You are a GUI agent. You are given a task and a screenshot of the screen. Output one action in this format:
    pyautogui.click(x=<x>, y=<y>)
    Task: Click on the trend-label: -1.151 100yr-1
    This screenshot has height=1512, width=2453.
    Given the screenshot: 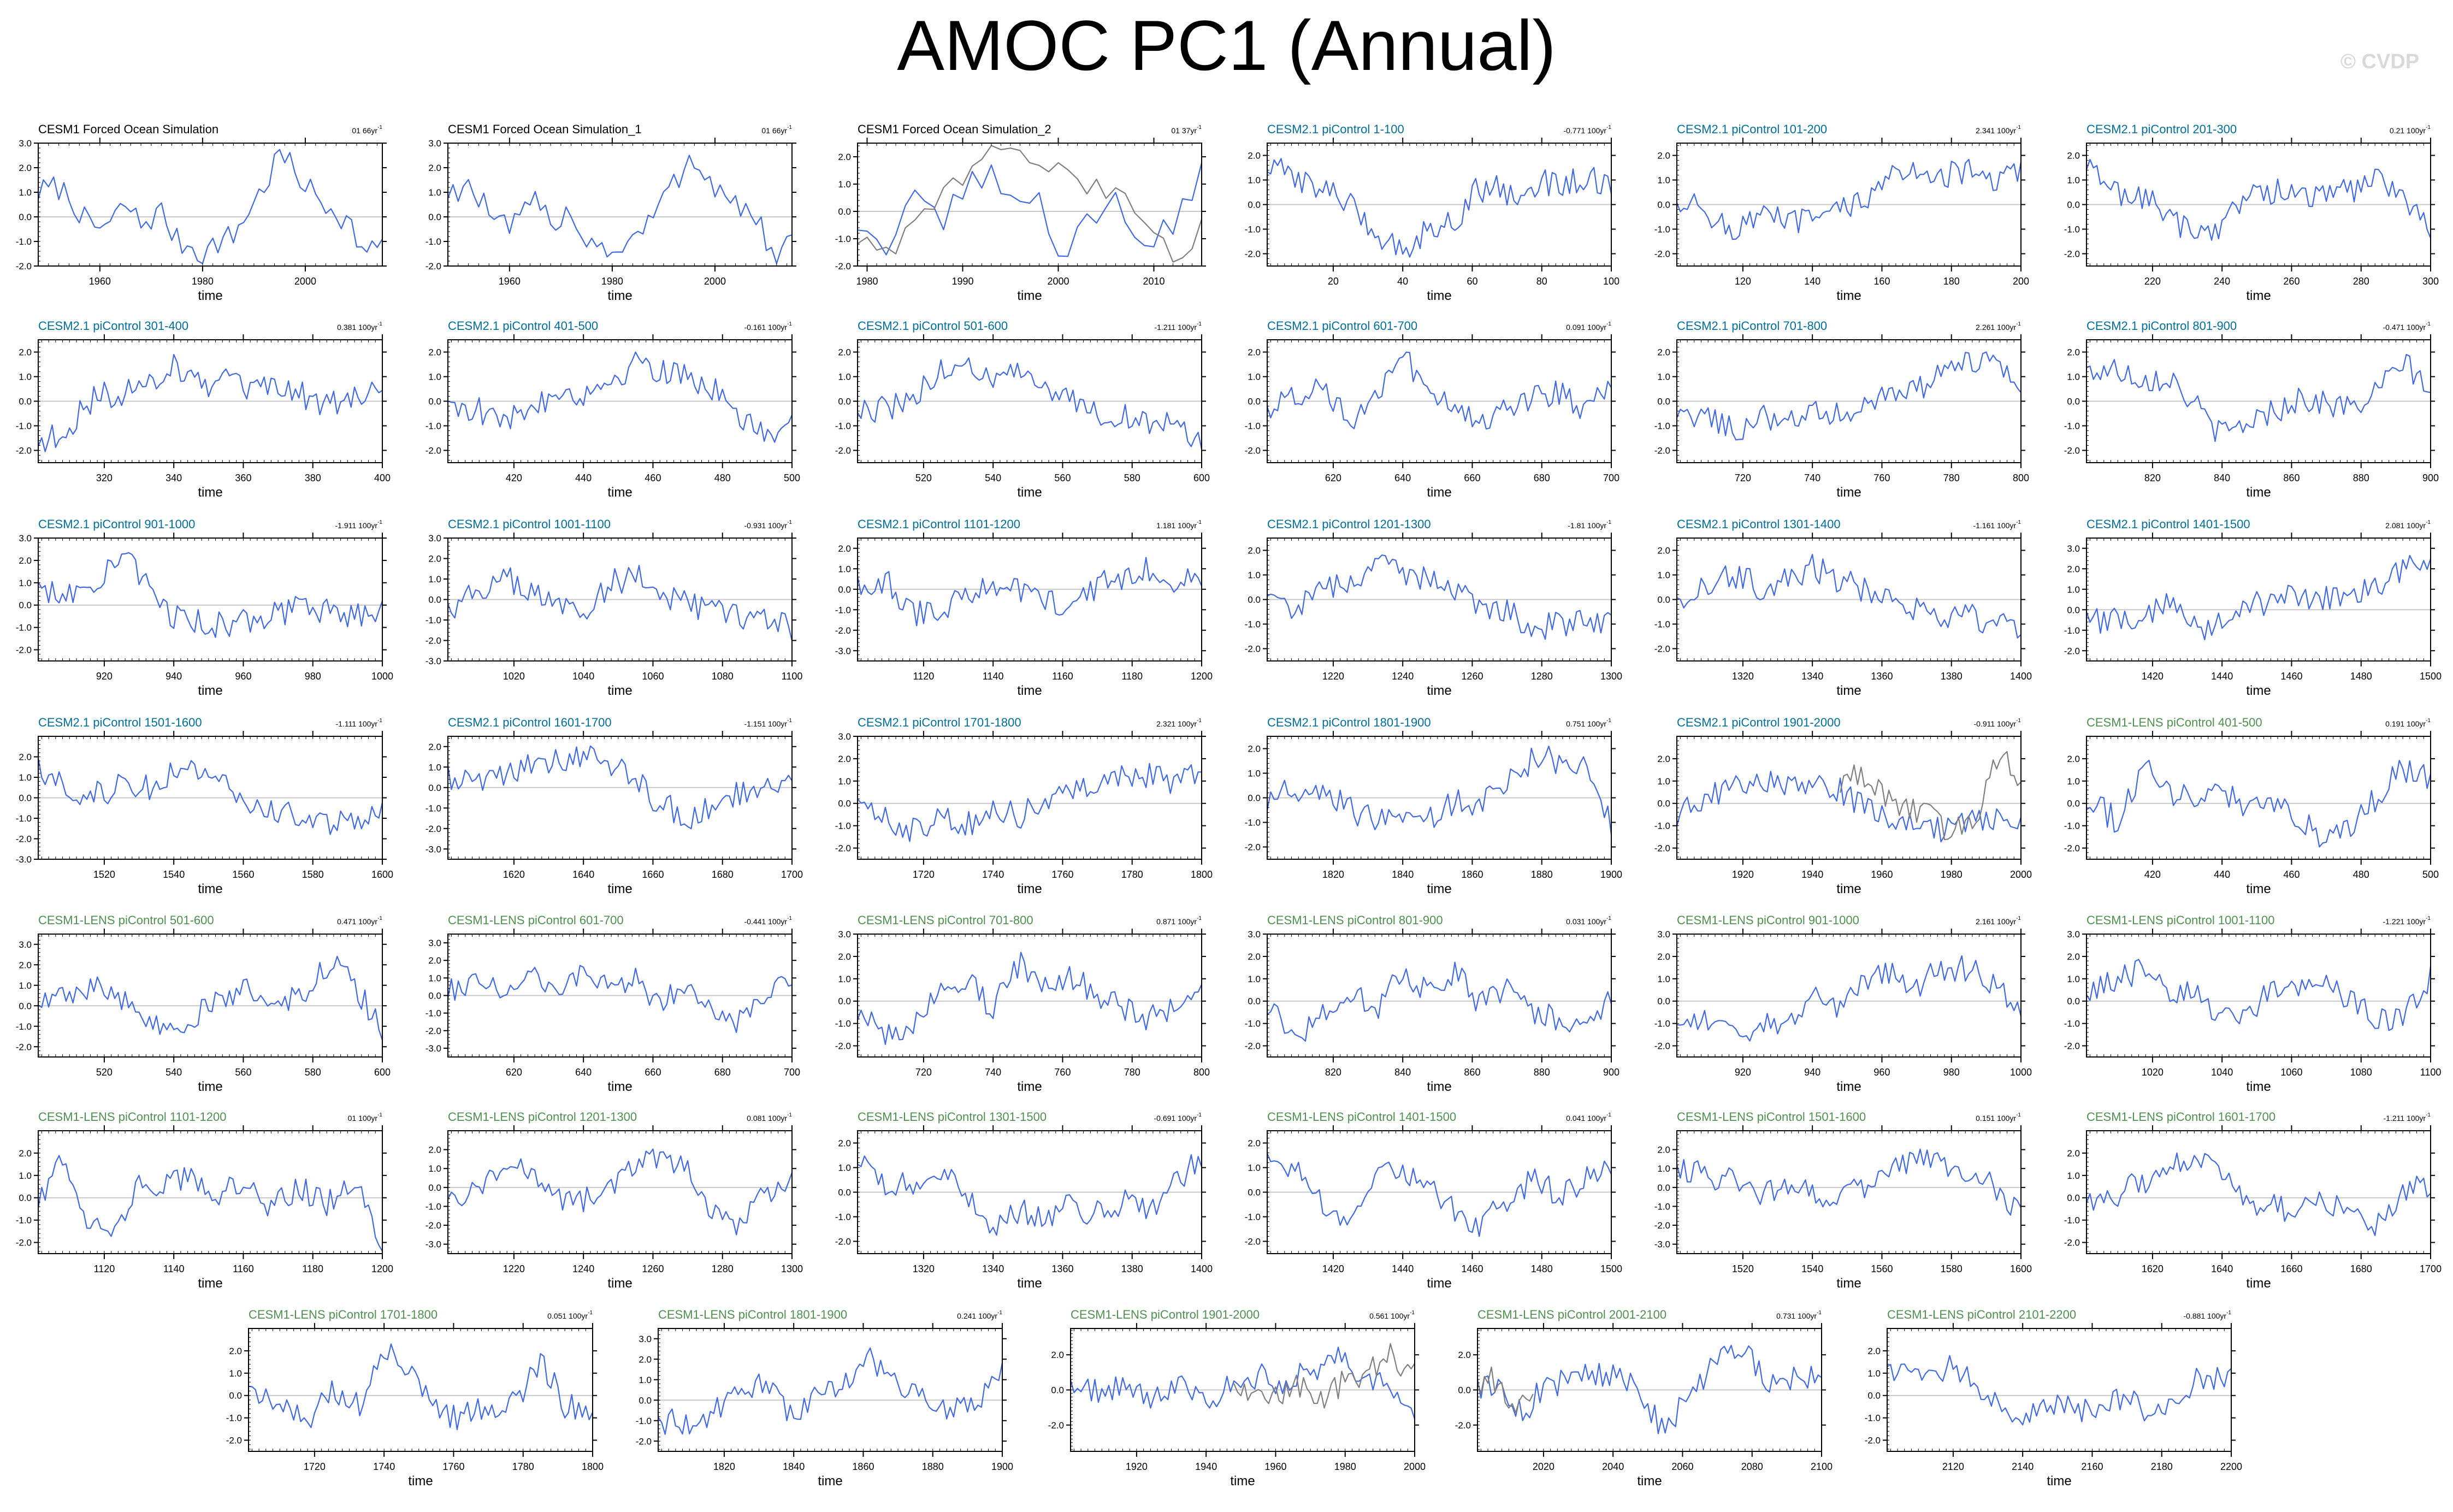 What is the action you would take?
    pyautogui.click(x=768, y=723)
    